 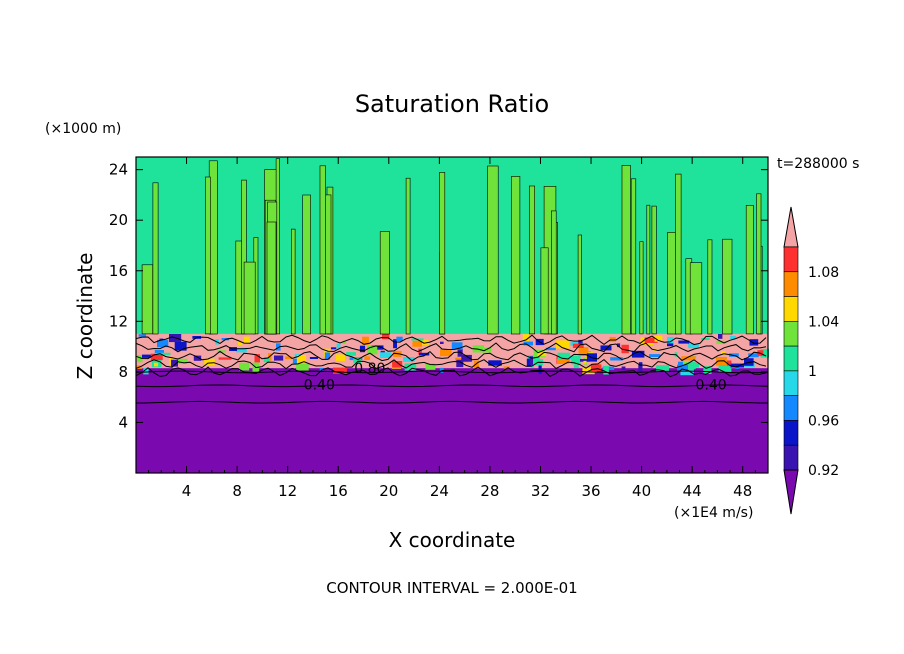 What do you see at coordinates (692, 491) in the screenshot?
I see `x-tick-label: 44` at bounding box center [692, 491].